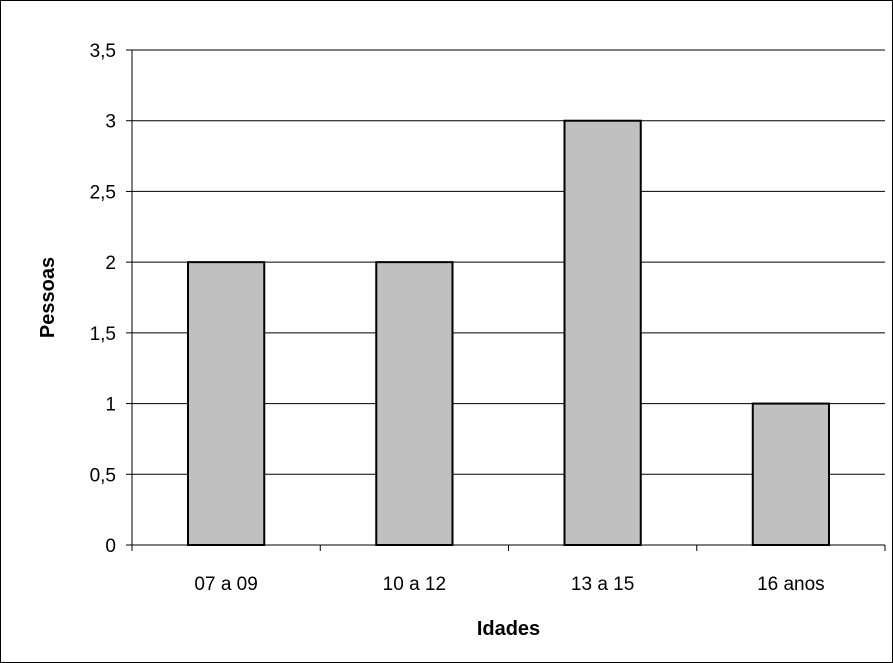  Describe the element at coordinates (103, 334) in the screenshot. I see `y-tick-label: 1,5` at that location.